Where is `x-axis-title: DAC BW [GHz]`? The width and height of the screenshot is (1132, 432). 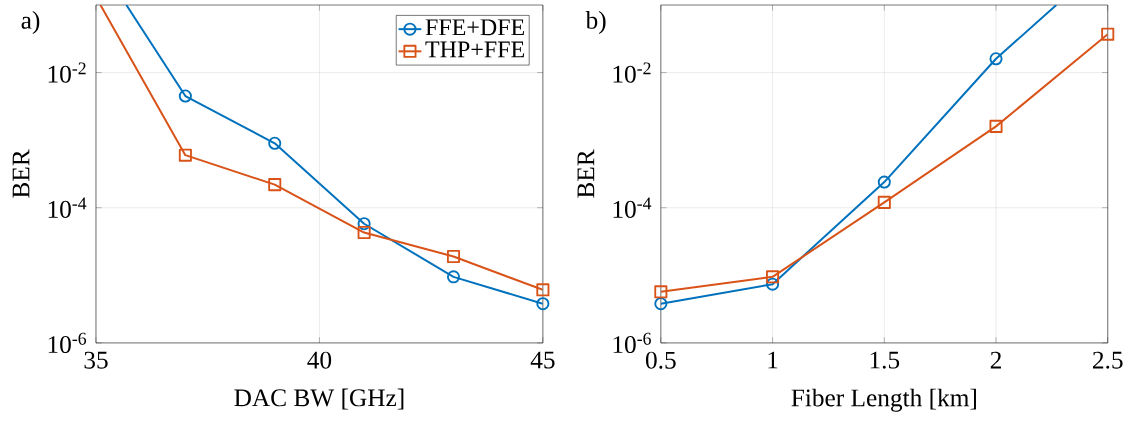 x-axis-title: DAC BW [GHz] is located at coordinates (319, 399).